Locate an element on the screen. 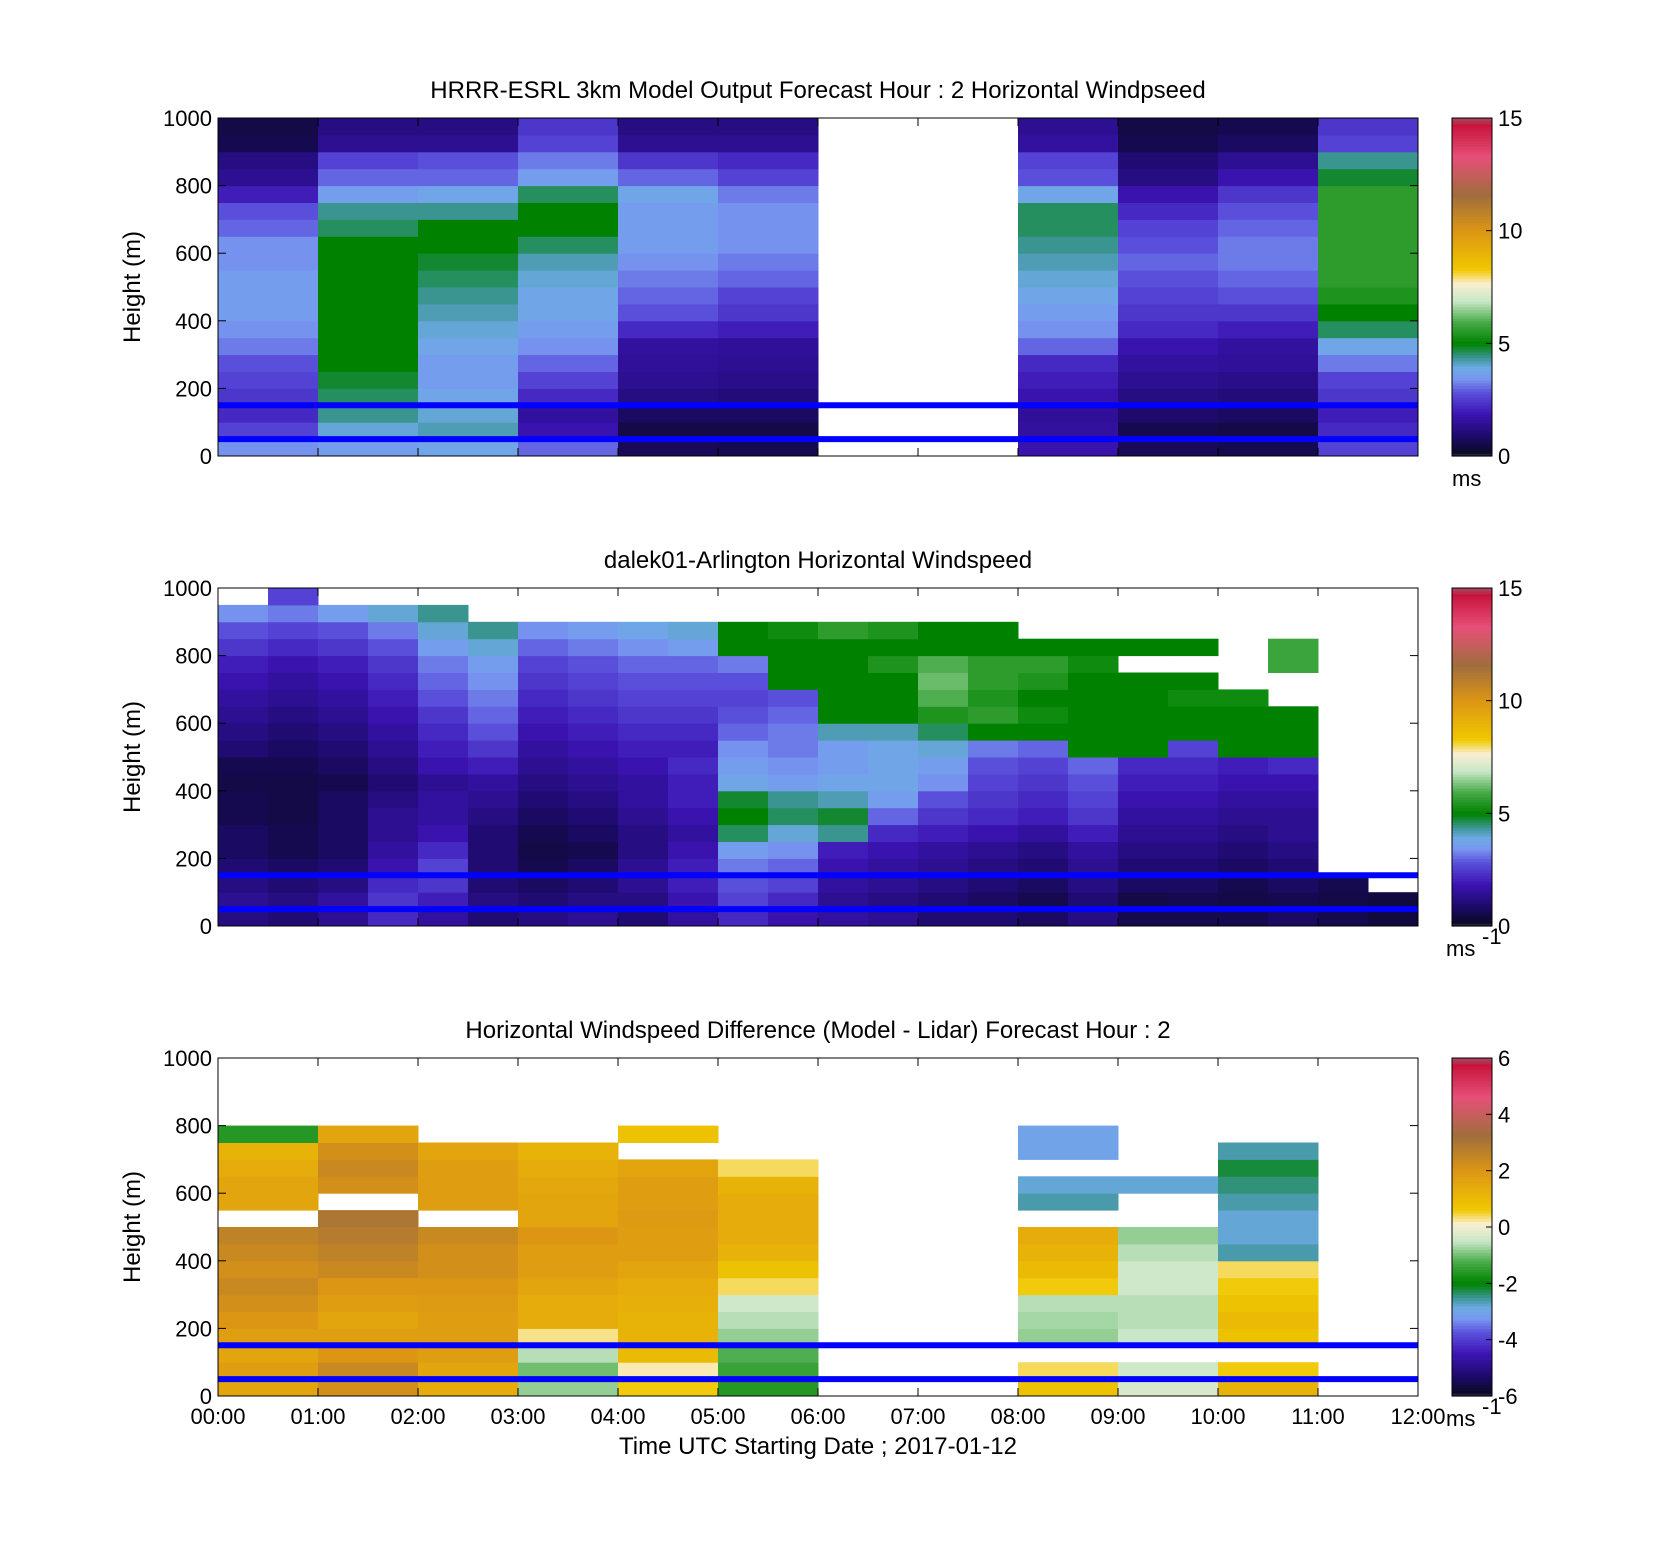 This screenshot has width=1680, height=1561. y-tick-label: 1000 is located at coordinates (187, 1058).